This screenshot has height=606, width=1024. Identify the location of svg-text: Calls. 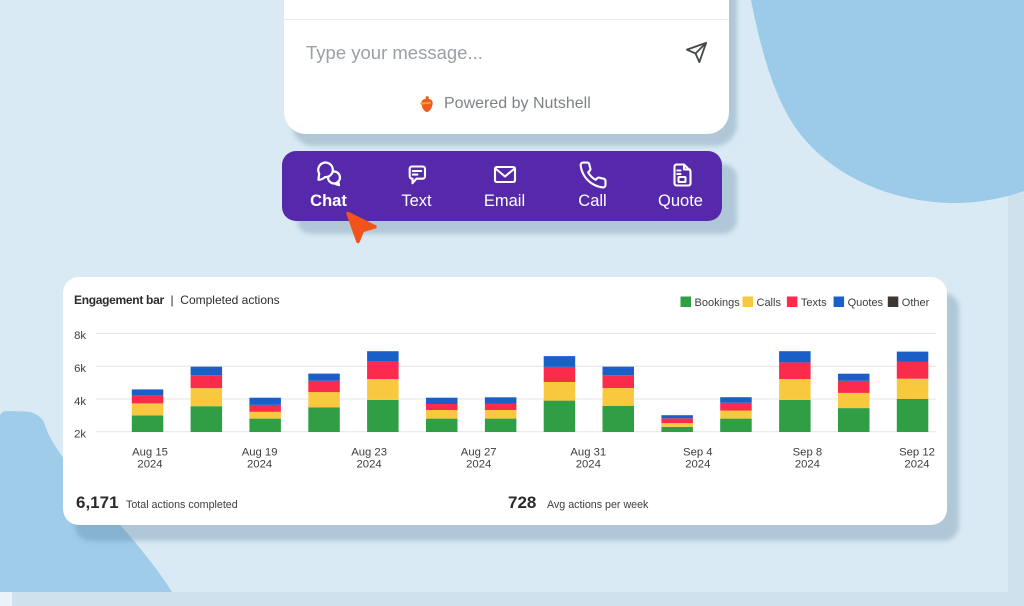
(769, 303).